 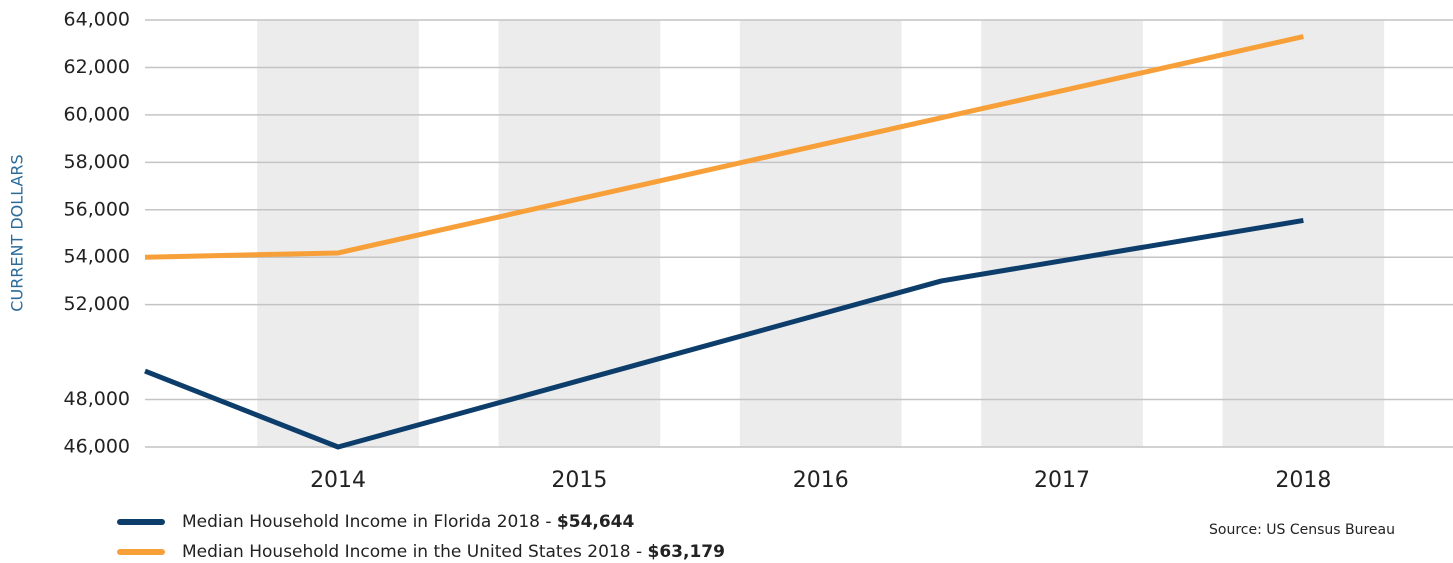 I want to click on source: Source: US Census Bureau, so click(x=1302, y=530).